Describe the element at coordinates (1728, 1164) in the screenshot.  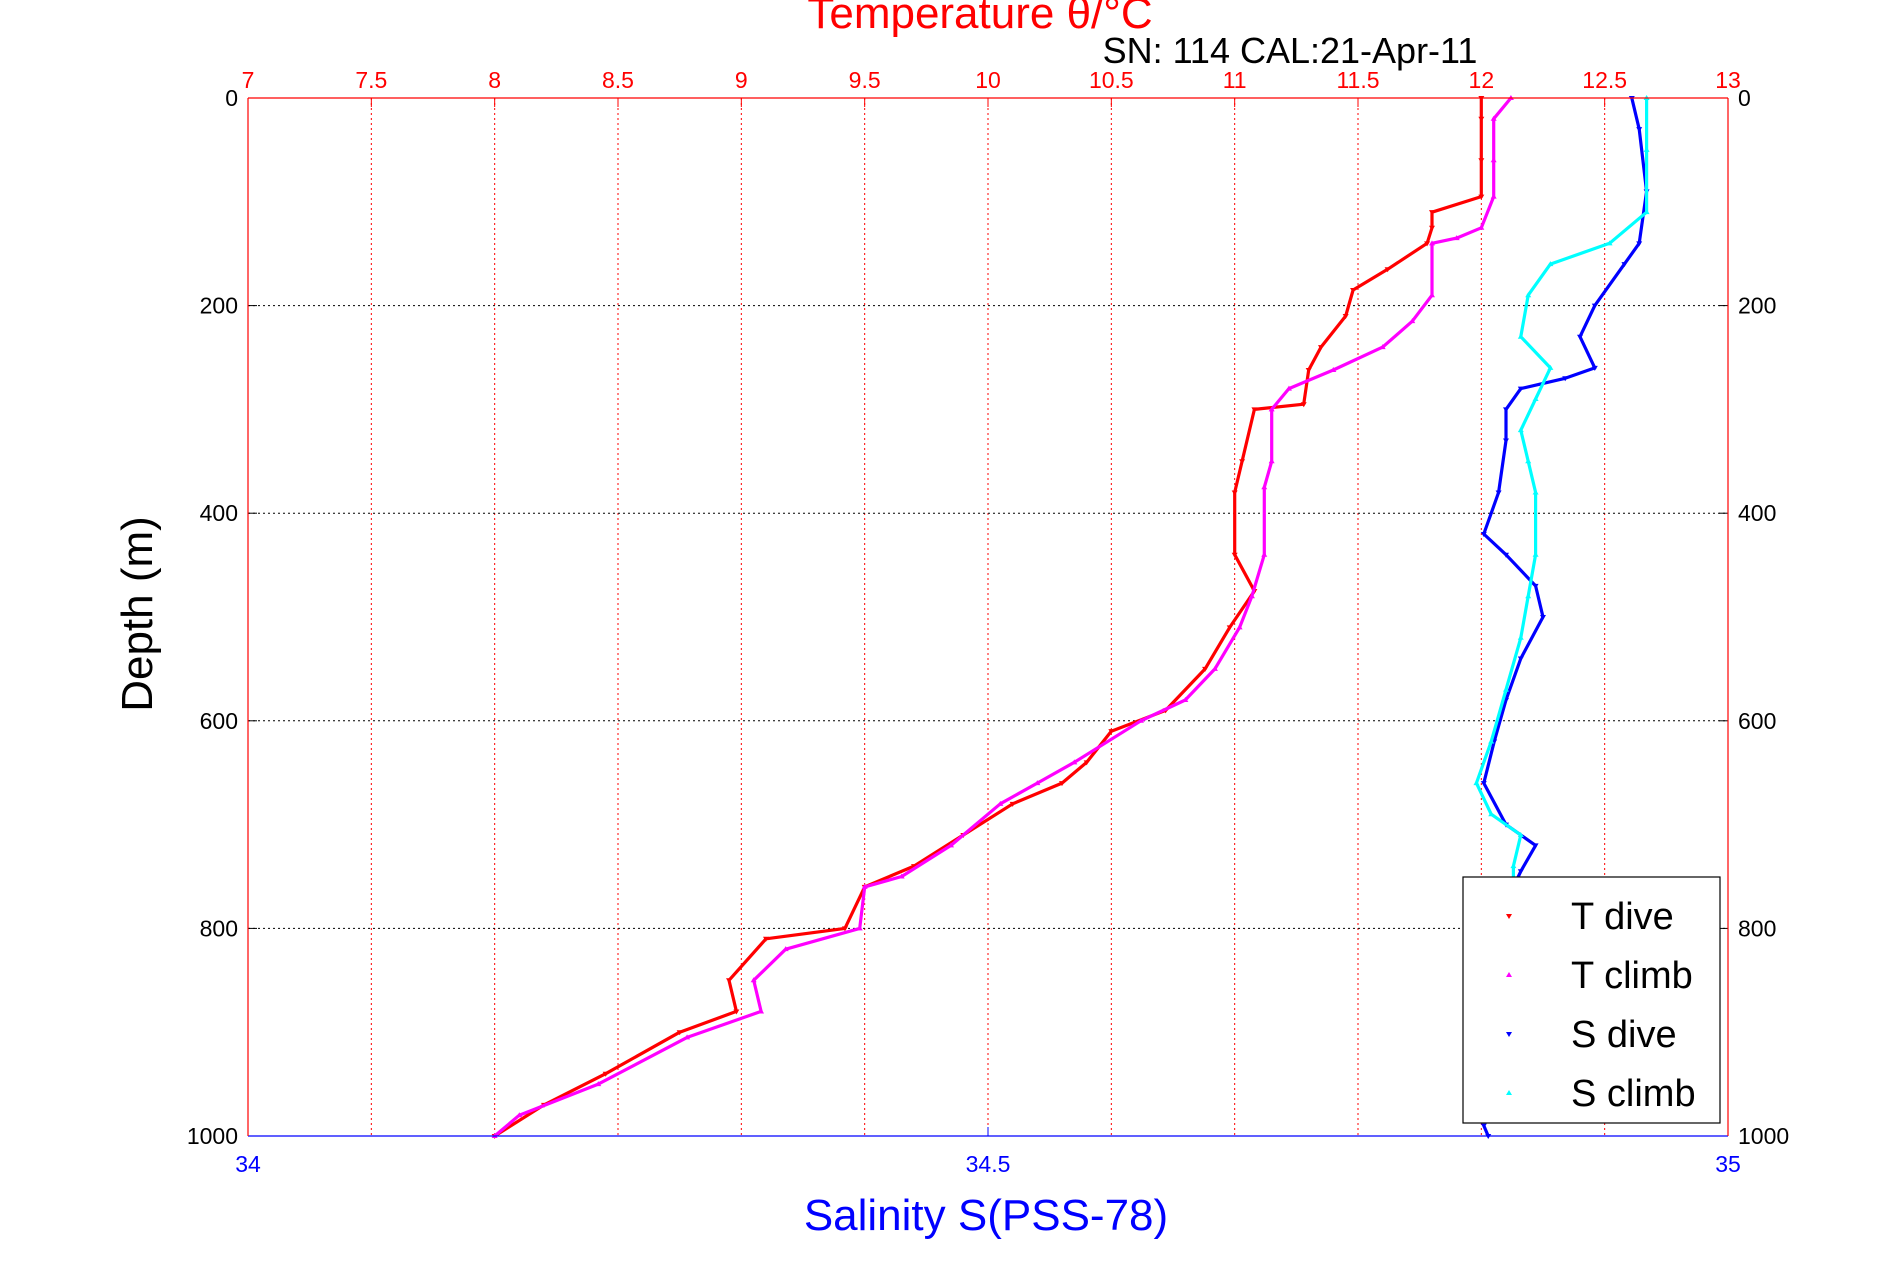
I see `bottom-axis-tick-label: 35` at that location.